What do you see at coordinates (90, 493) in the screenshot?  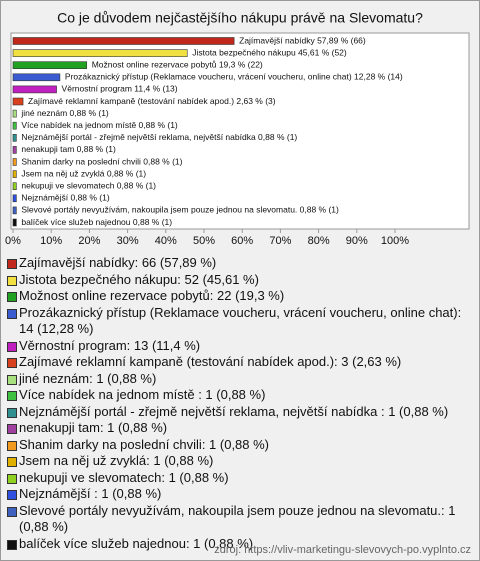 I see `legend-label: Nejznámější : 1 (0,88 %)` at bounding box center [90, 493].